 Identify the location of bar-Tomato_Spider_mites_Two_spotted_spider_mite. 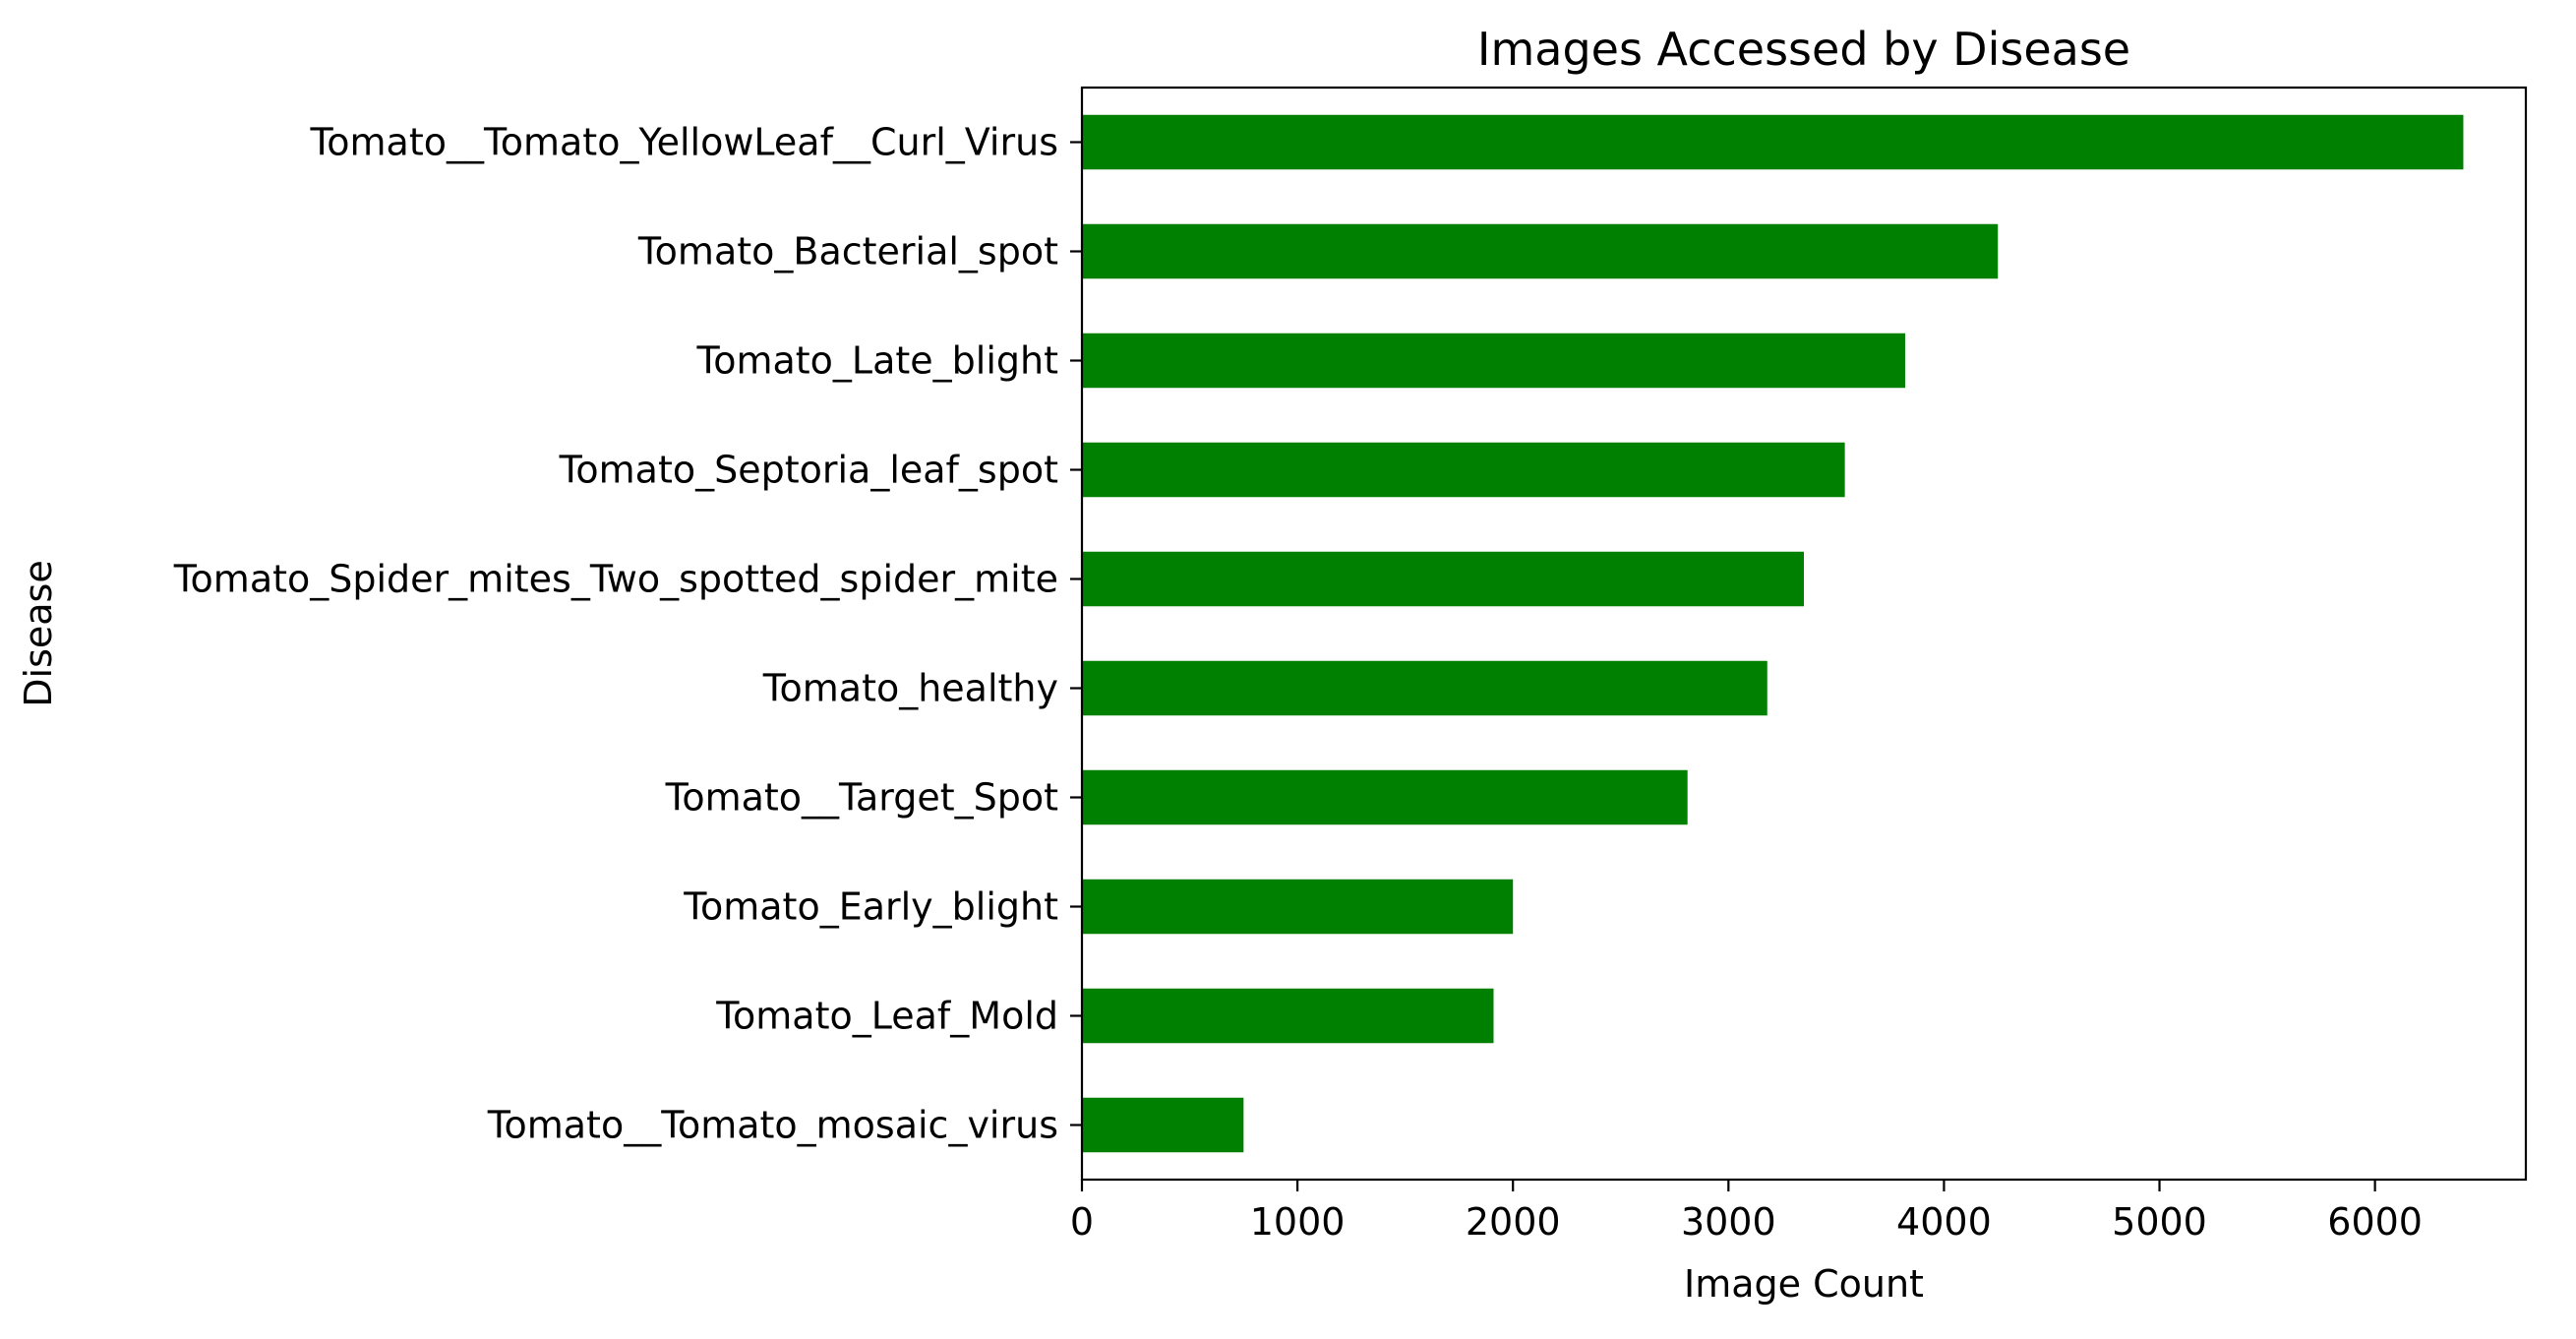
(1443, 579).